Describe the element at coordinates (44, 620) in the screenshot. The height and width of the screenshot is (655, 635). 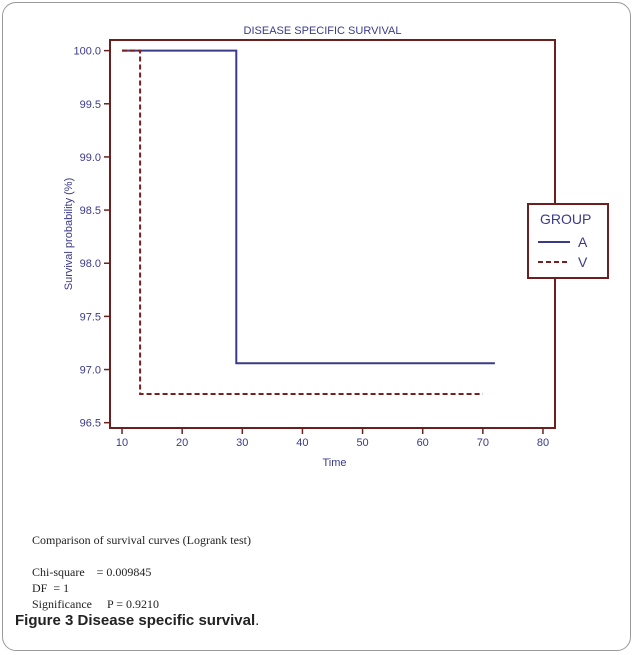
I see `figure-label: Figure 3` at that location.